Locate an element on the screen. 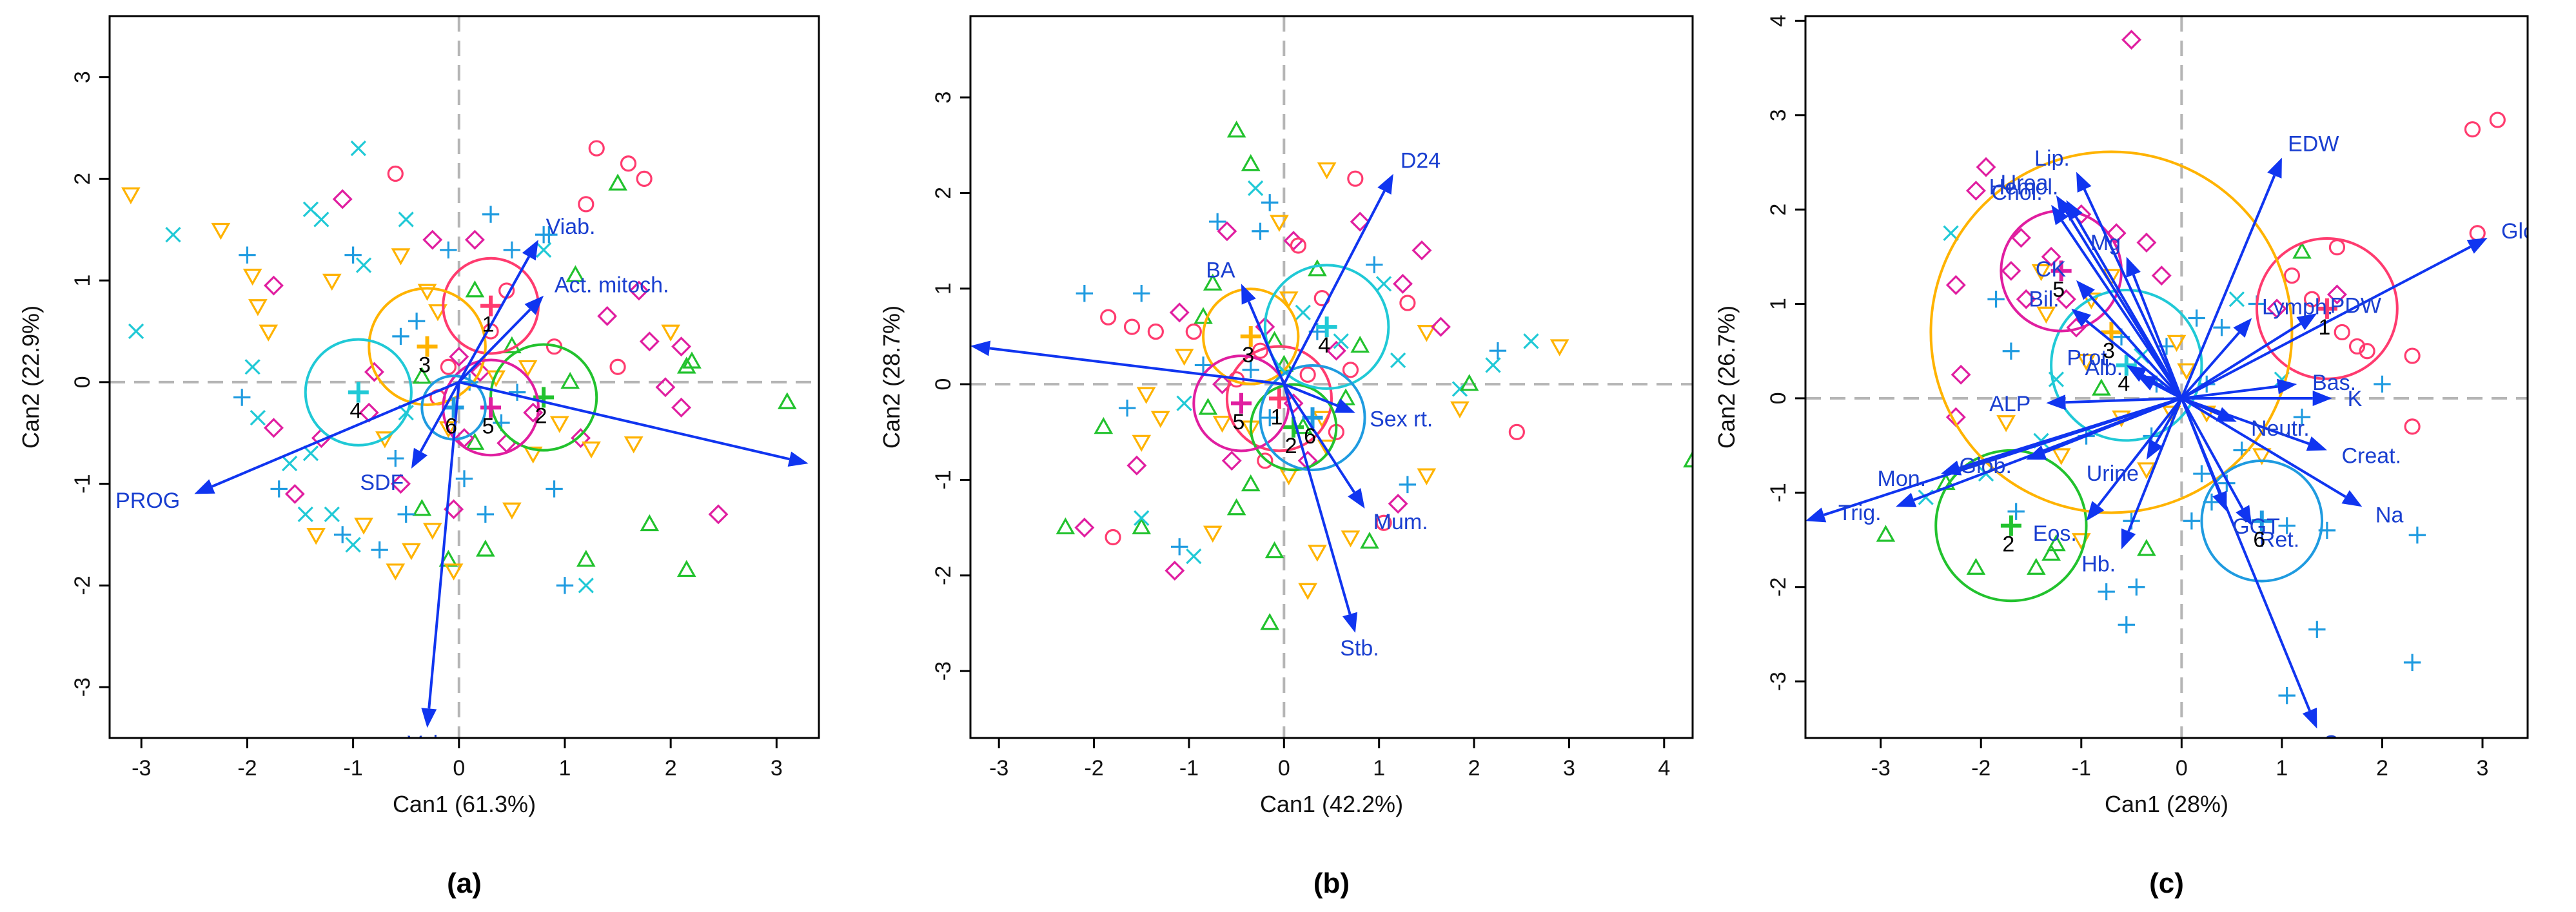 This screenshot has height=912, width=2576. arrow-label-sdf: SDF is located at coordinates (382, 483).